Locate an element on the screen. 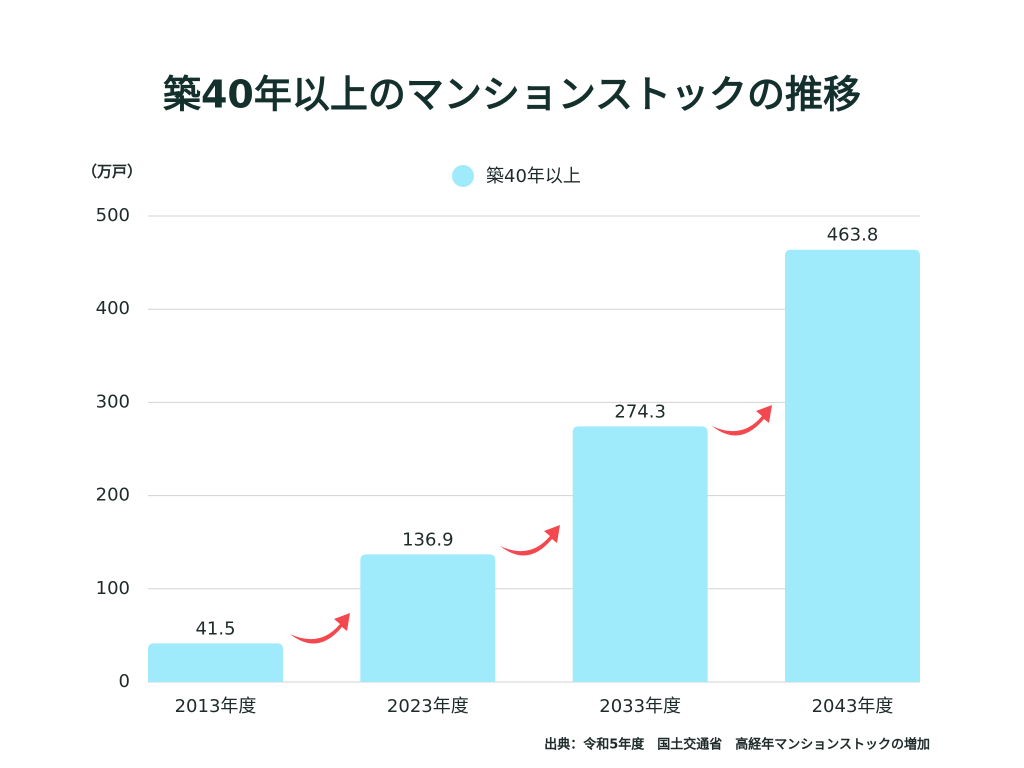 The width and height of the screenshot is (1024, 768). x-tick-label: 2033年度 is located at coordinates (640, 706).